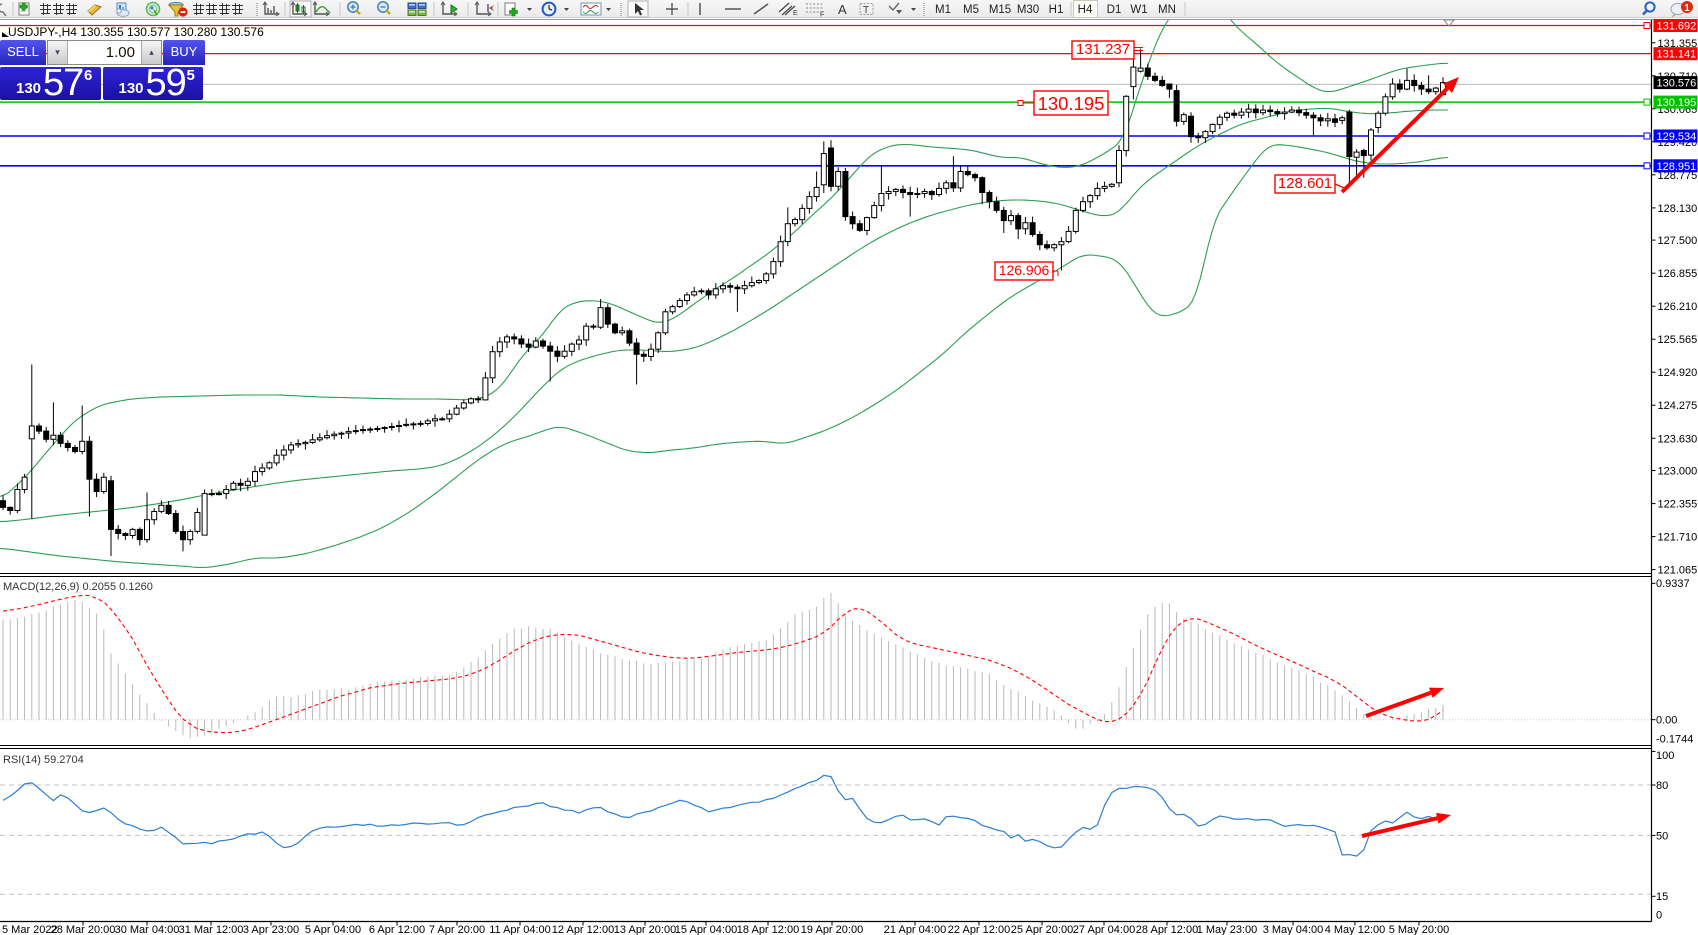  I want to click on svg-text: 127.500, so click(1678, 241).